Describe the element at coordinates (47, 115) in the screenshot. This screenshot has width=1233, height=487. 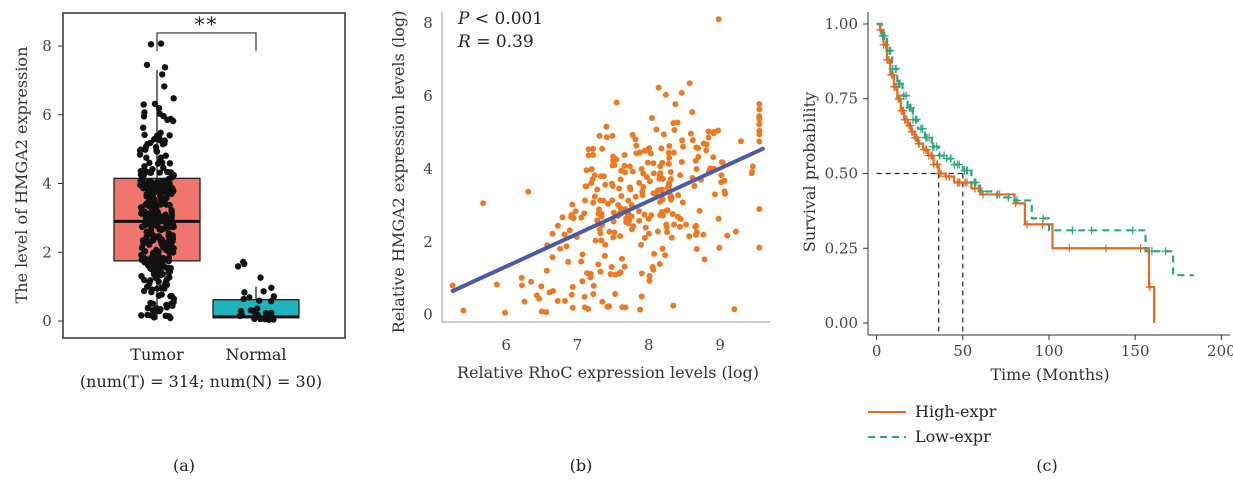
I see `y-tick-label: 6` at that location.